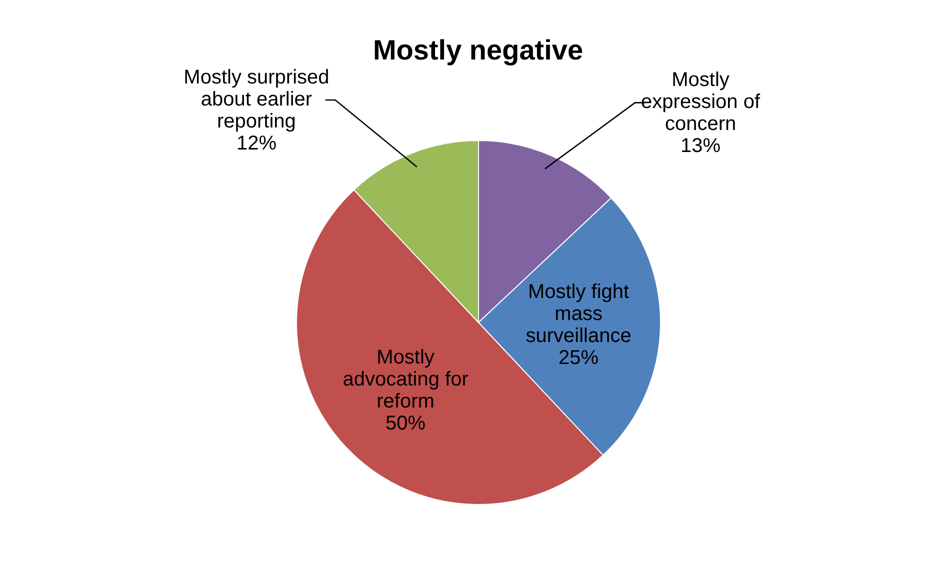  Describe the element at coordinates (578, 358) in the screenshot. I see `data-label: 25%` at that location.